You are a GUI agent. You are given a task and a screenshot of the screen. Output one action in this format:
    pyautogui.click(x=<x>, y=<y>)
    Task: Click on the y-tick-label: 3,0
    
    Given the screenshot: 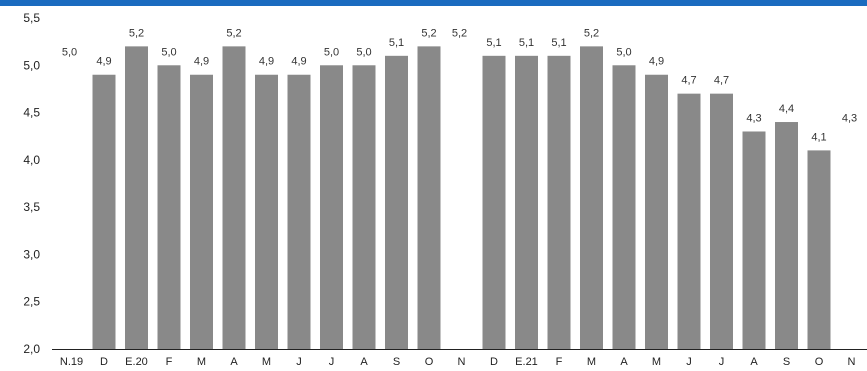 What is the action you would take?
    pyautogui.click(x=31, y=254)
    